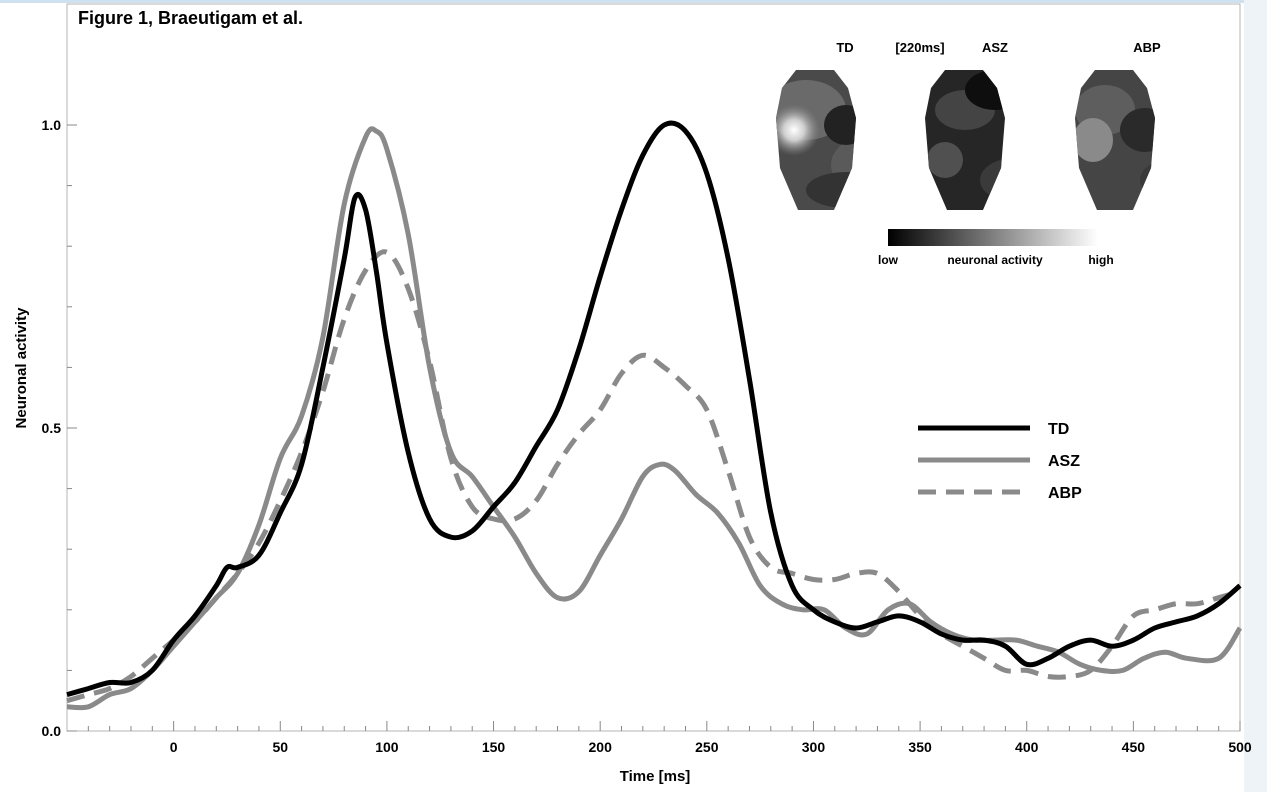  Describe the element at coordinates (1058, 429) in the screenshot. I see `legend-label-td: TD` at that location.